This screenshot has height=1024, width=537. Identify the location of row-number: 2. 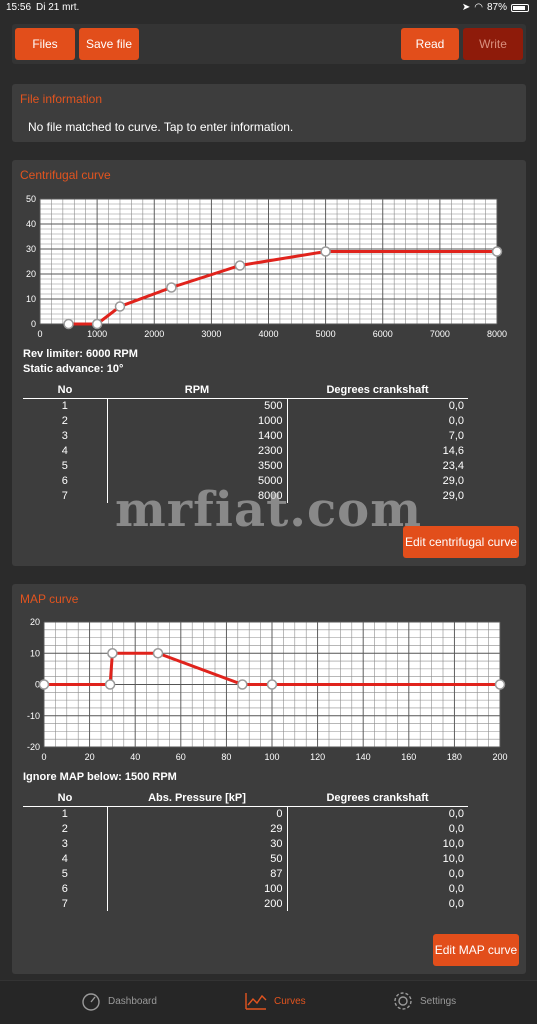
(65, 420).